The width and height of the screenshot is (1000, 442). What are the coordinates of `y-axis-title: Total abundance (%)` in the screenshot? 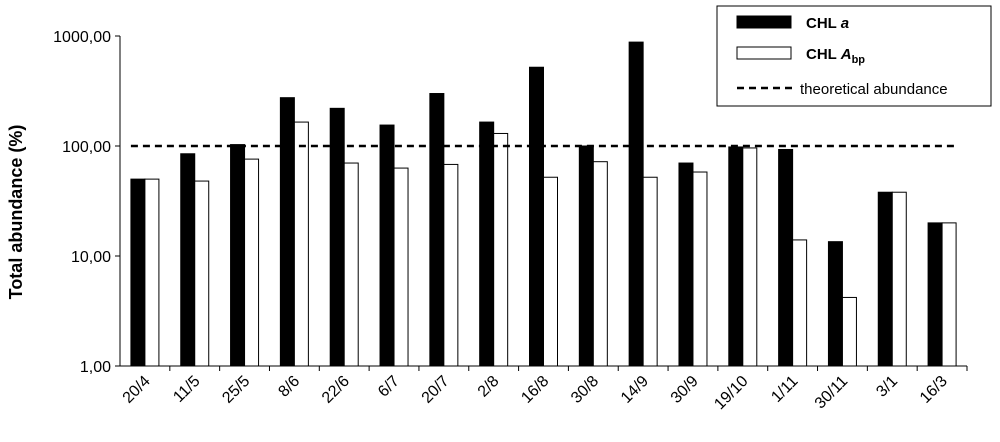 It's located at (16, 212).